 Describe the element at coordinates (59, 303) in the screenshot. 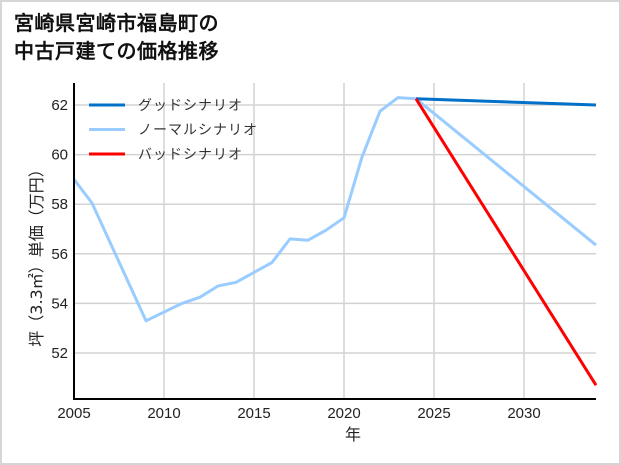

I see `y-tick-label: 54` at that location.